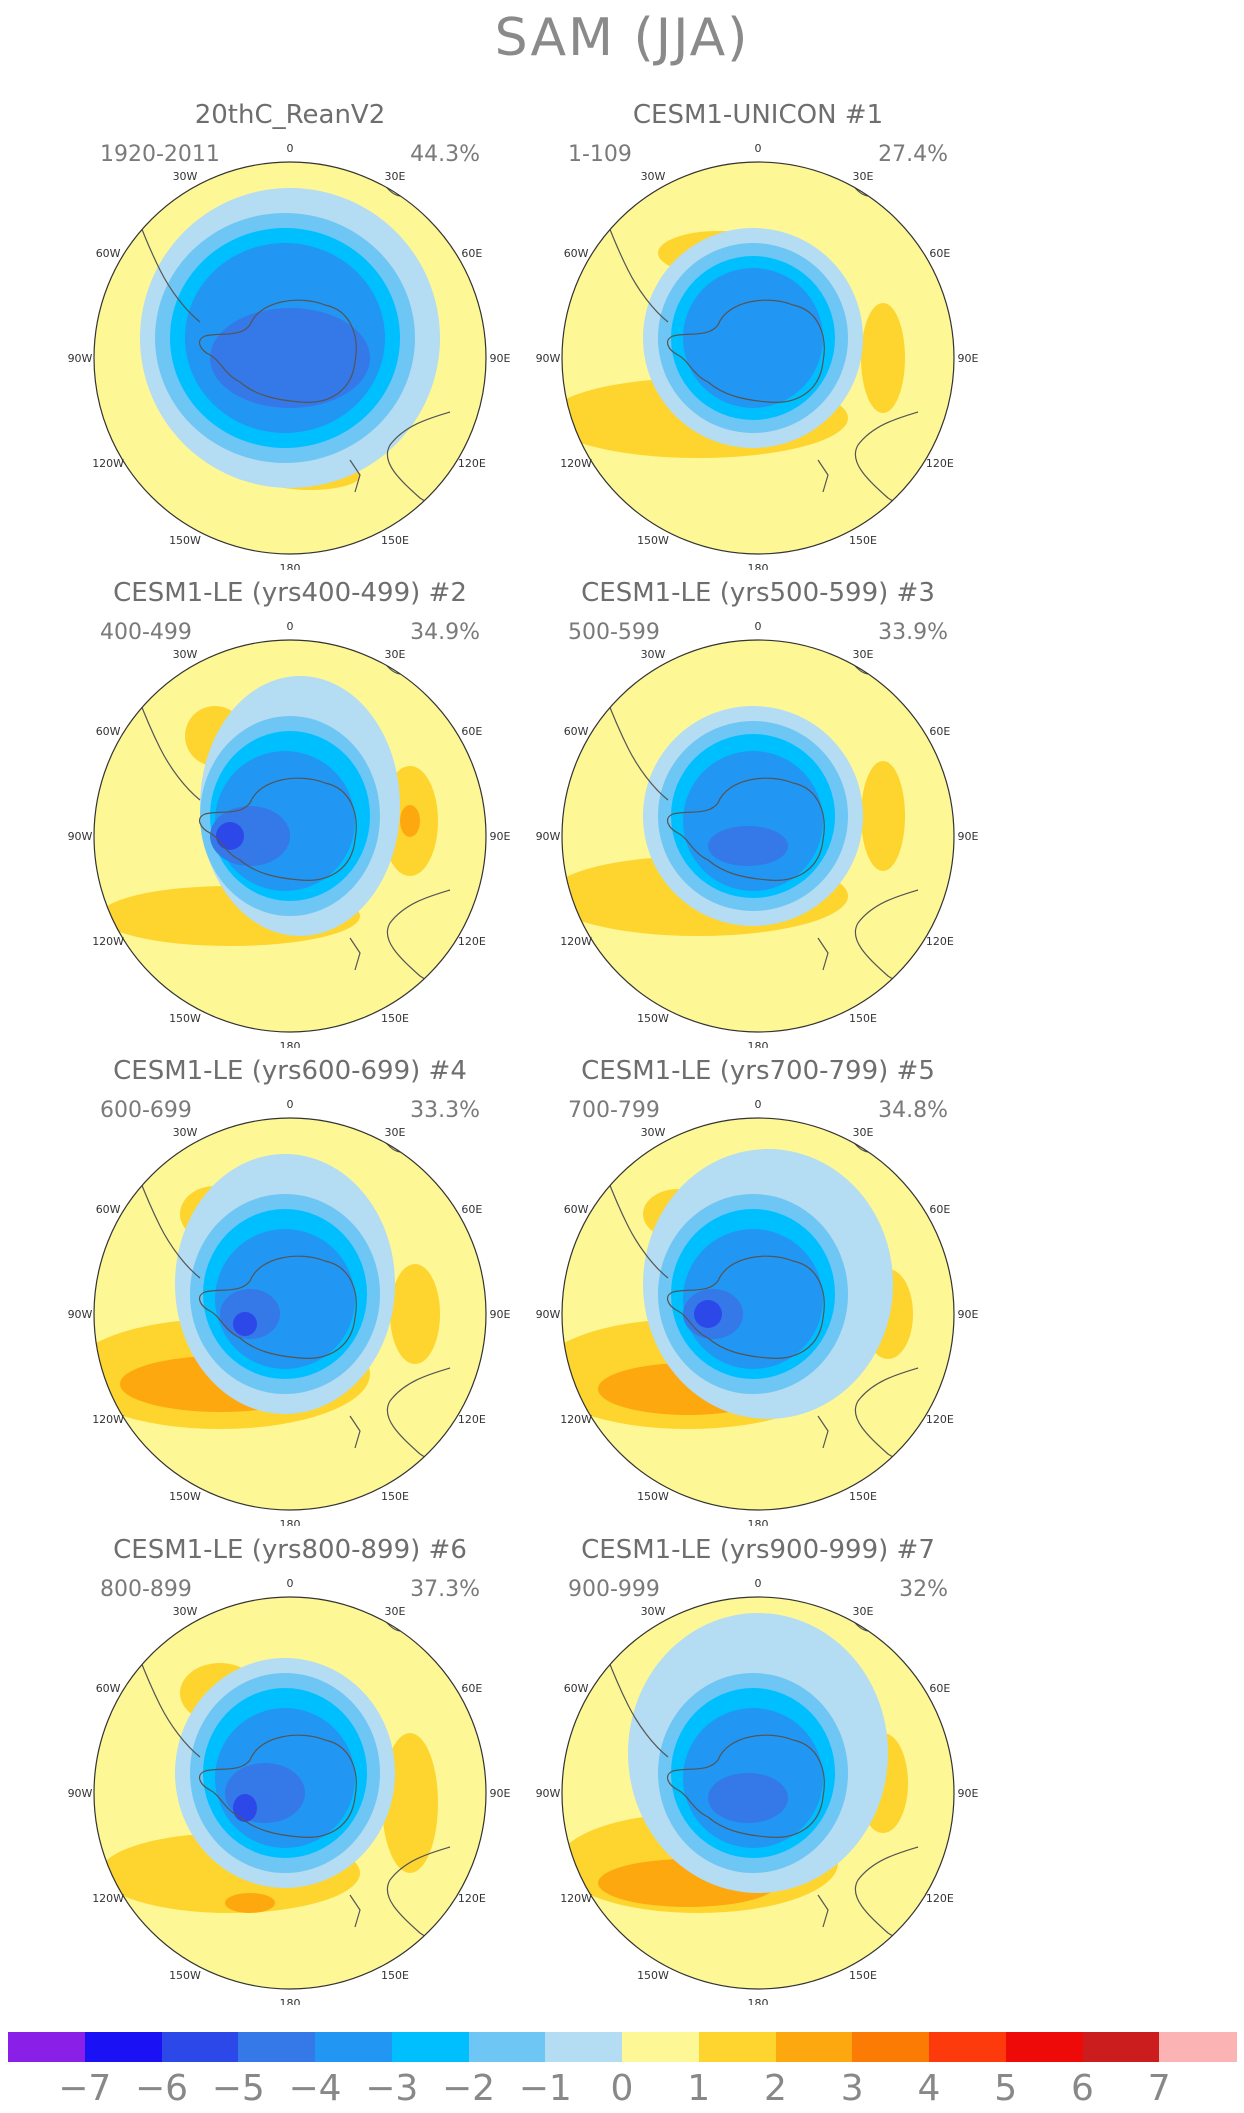 This screenshot has height=2113, width=1244. What do you see at coordinates (290, 115) in the screenshot?
I see `panel-title: 20thC_ReanV2` at bounding box center [290, 115].